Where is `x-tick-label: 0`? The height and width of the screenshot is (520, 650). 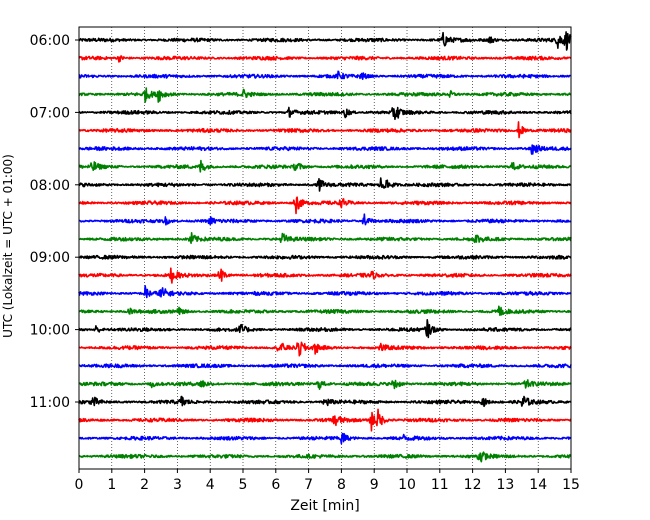 x-tick-label: 0 is located at coordinates (79, 485).